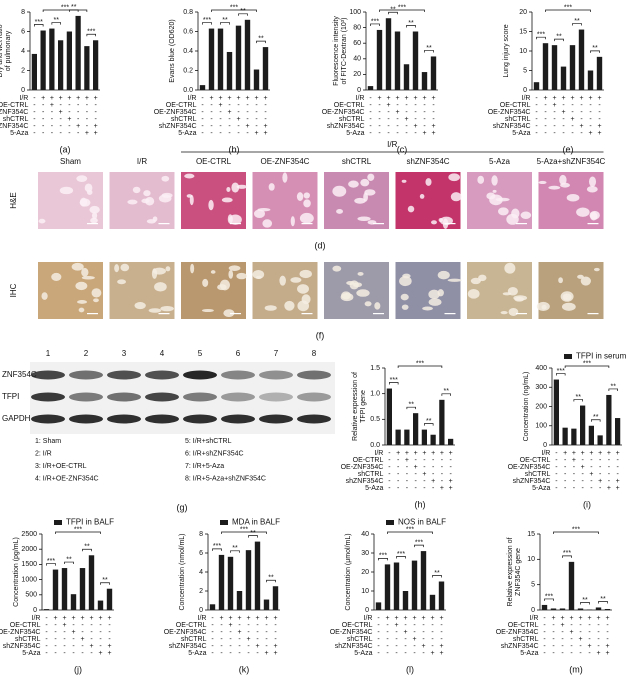  I want to click on y-tick-label: 0.5, so click(375, 419).